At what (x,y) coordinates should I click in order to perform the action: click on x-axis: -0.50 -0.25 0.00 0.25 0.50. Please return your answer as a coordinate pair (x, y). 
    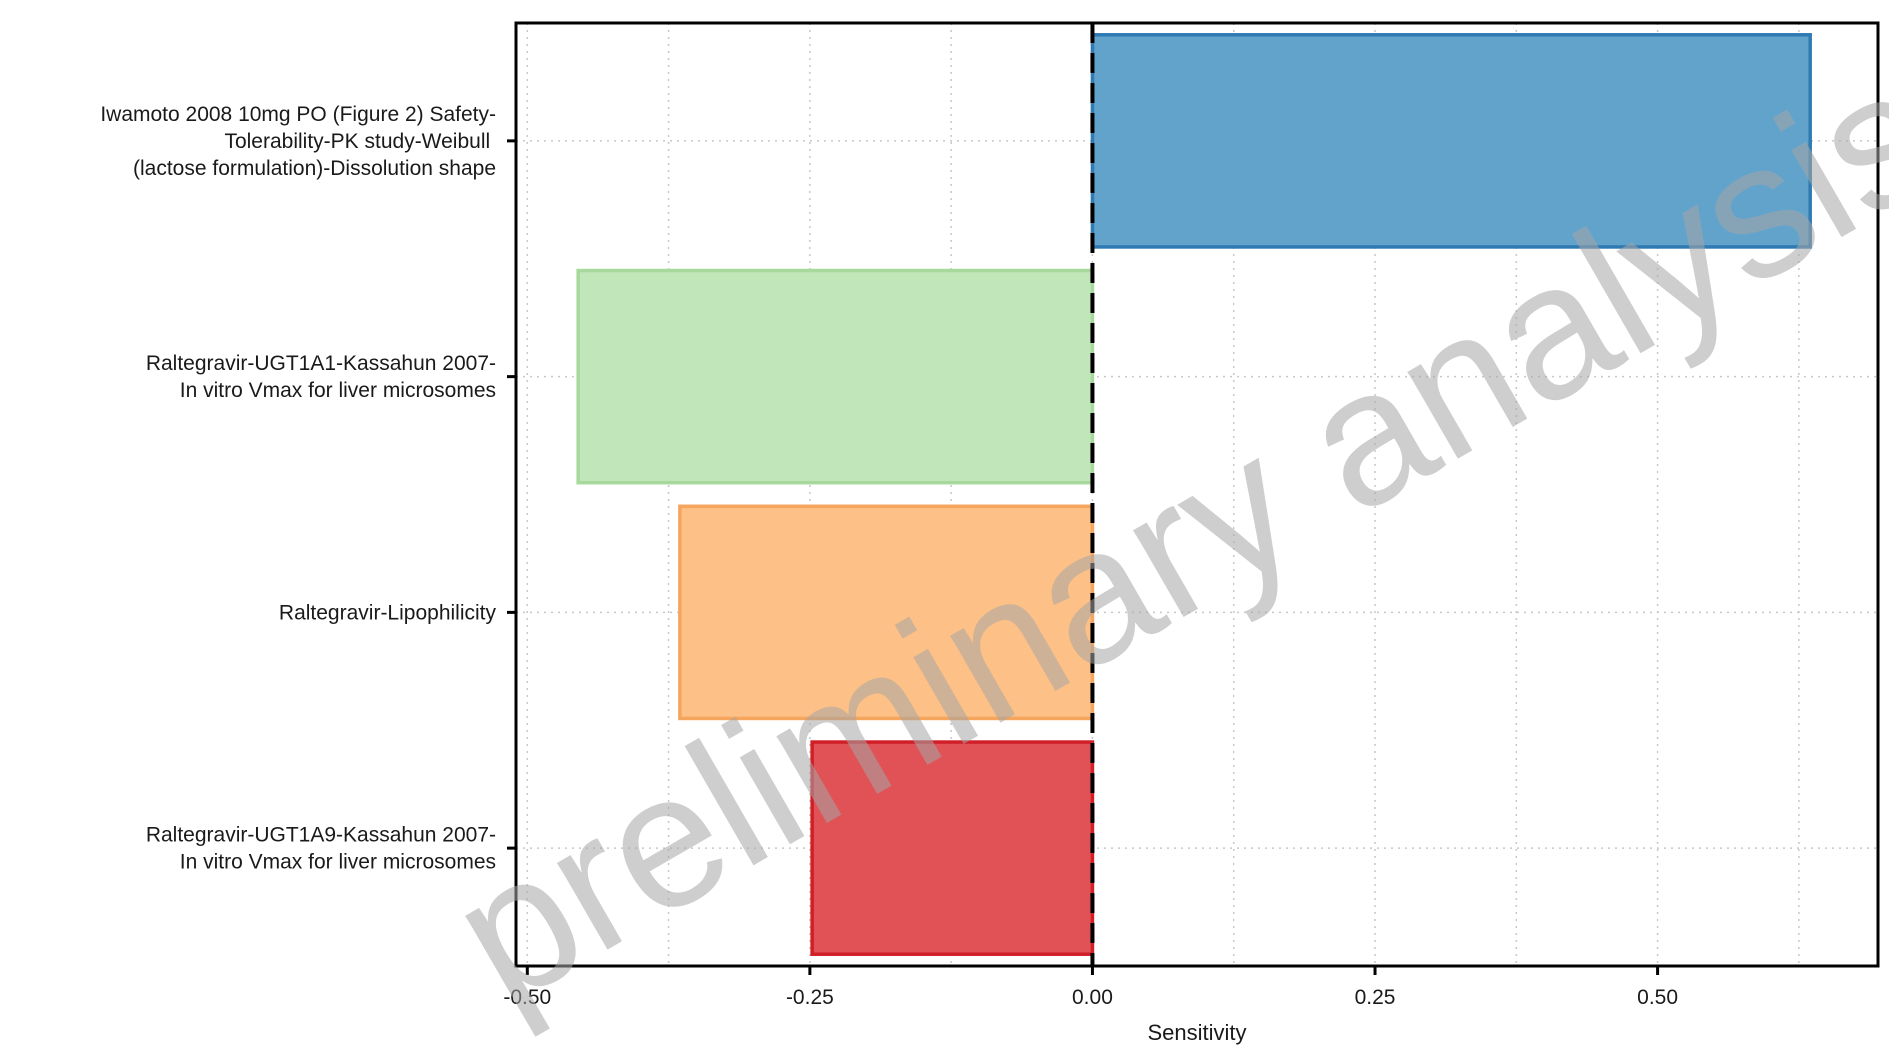
    Looking at the image, I should click on (1090, 987).